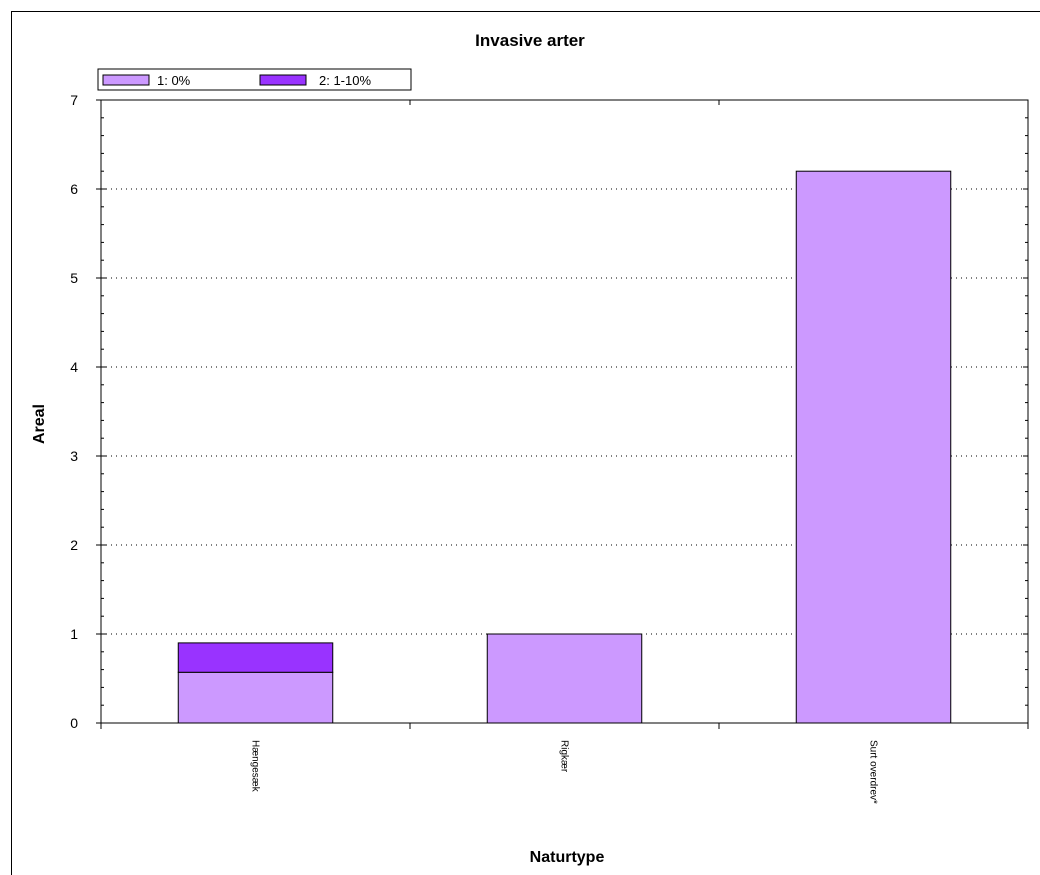 The height and width of the screenshot is (875, 1040). What do you see at coordinates (174, 80) in the screenshot?
I see `legend-label-series-1: 1: 0%` at bounding box center [174, 80].